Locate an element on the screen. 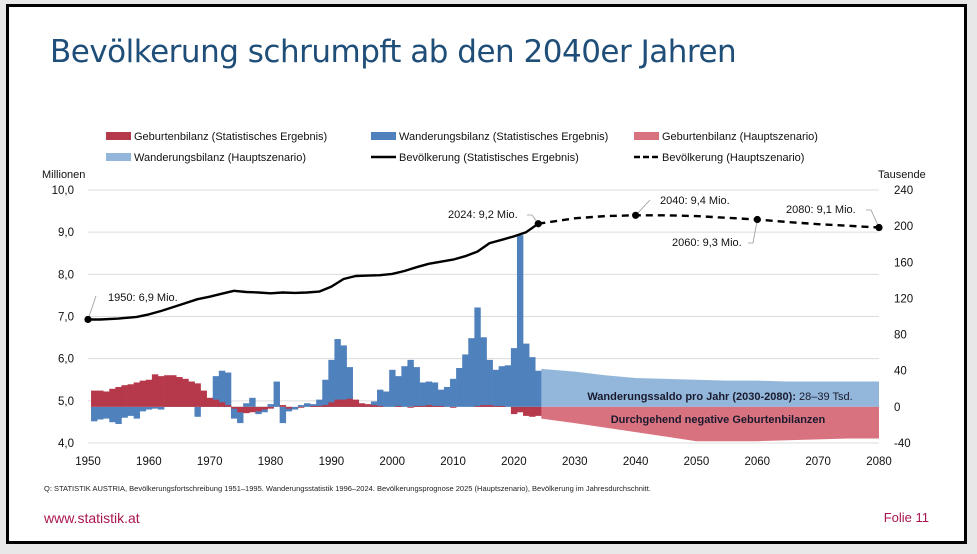  line-bevoelkerung-hist is located at coordinates (313, 271).